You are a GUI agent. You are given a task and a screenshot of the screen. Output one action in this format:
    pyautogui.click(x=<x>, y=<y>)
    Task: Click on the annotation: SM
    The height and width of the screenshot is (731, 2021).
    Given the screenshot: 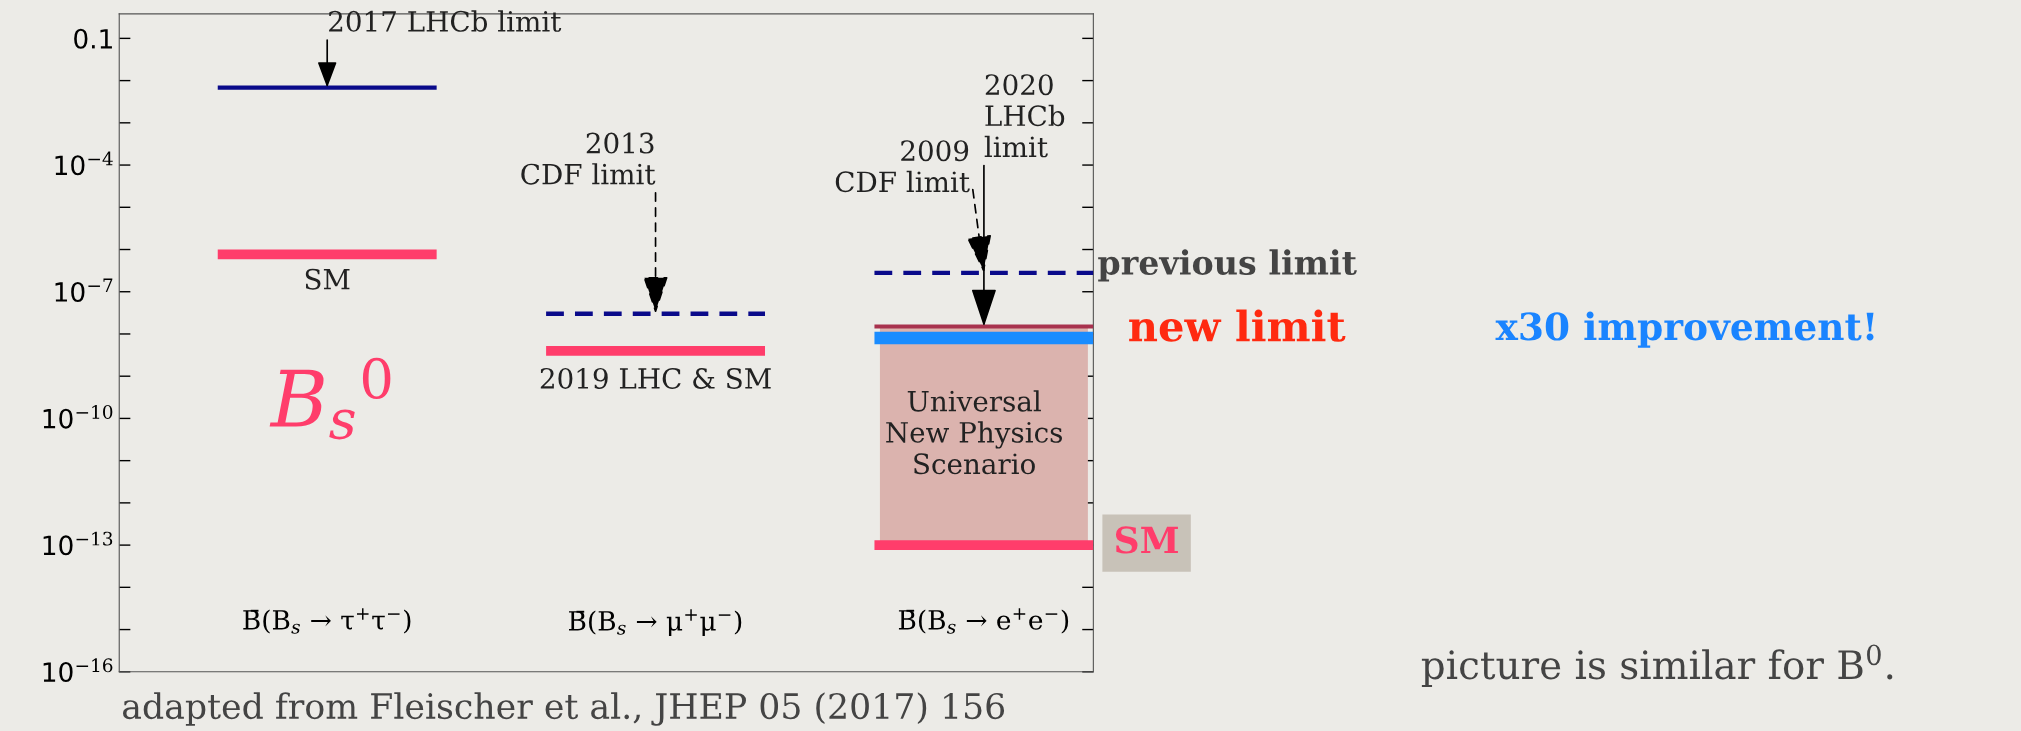 What is the action you would take?
    pyautogui.click(x=327, y=279)
    